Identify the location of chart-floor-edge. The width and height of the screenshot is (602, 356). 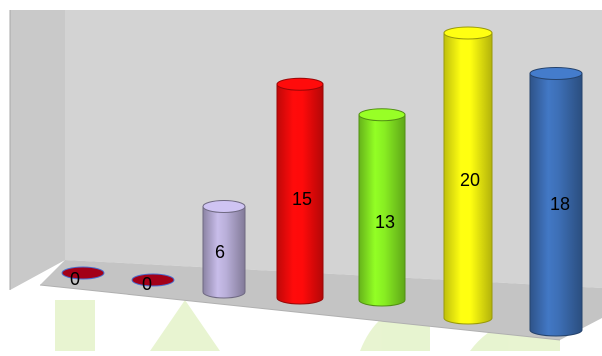
(300, 312).